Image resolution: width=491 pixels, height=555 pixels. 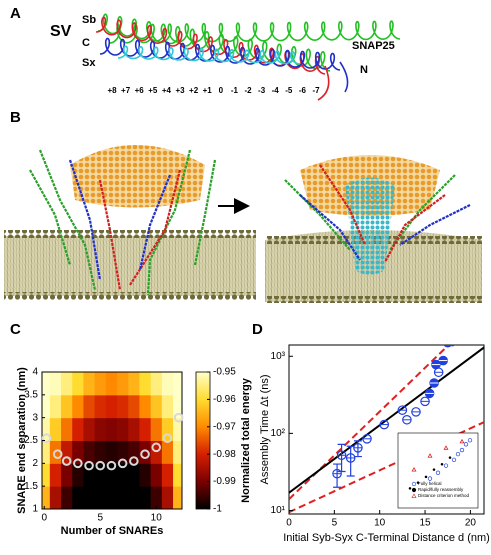 What do you see at coordinates (364, 70) in the screenshot?
I see `n-terminal-label: N` at bounding box center [364, 70].